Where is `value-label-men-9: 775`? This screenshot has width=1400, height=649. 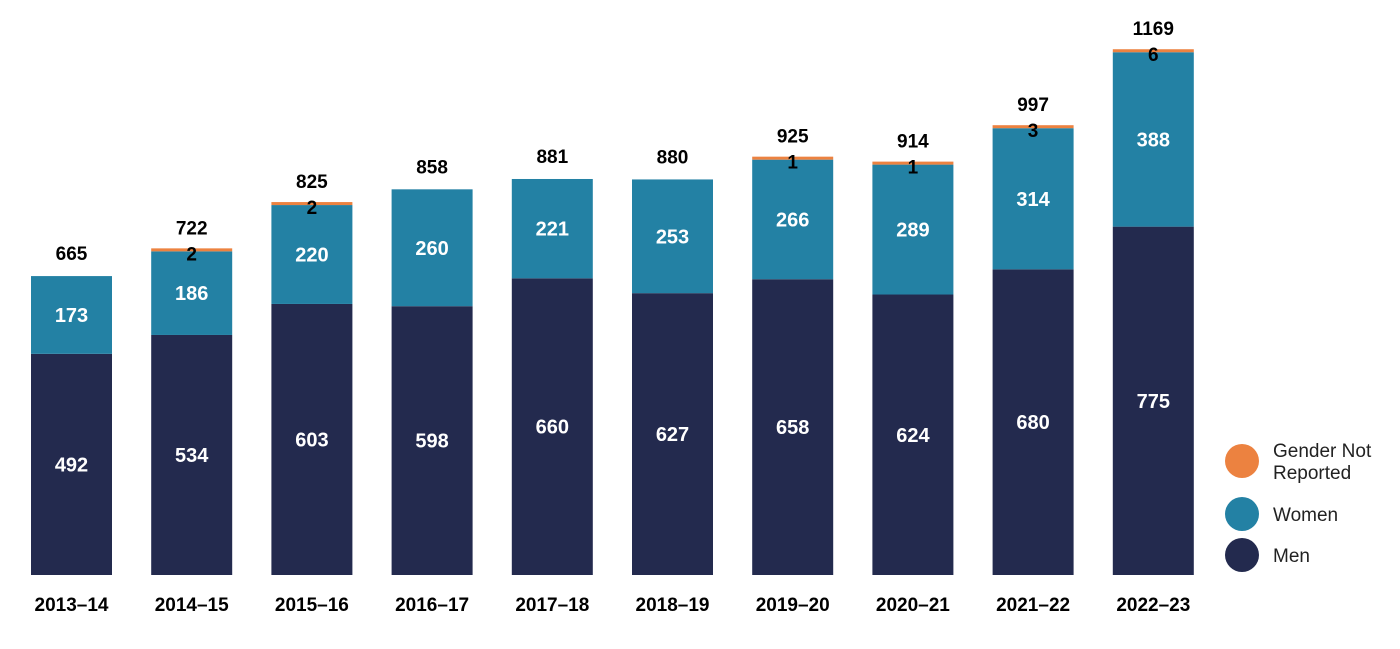
value-label-men-9: 775 is located at coordinates (1153, 402).